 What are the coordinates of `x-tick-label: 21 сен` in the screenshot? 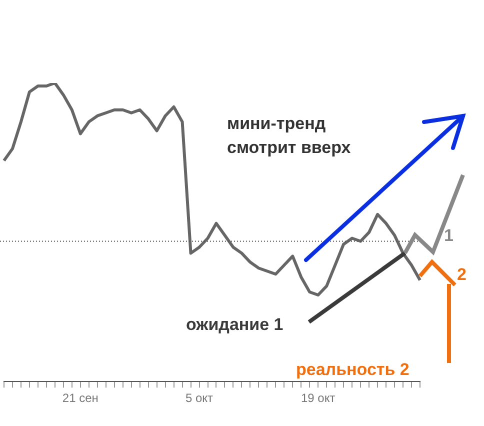 It's located at (80, 398).